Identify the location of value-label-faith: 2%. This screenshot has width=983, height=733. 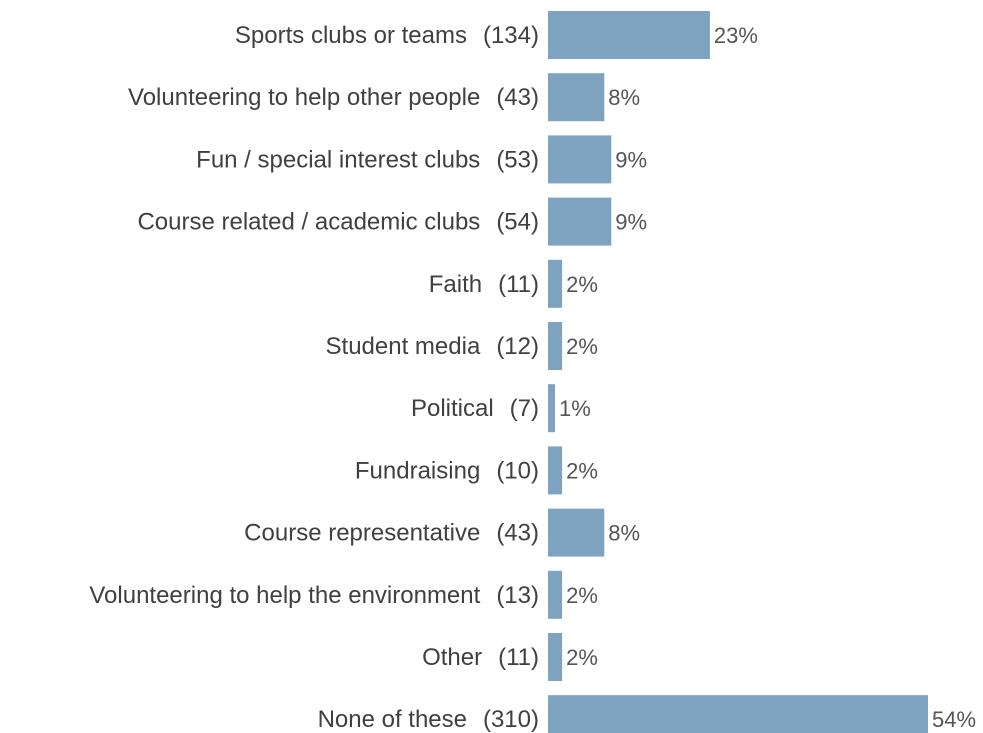
(582, 284).